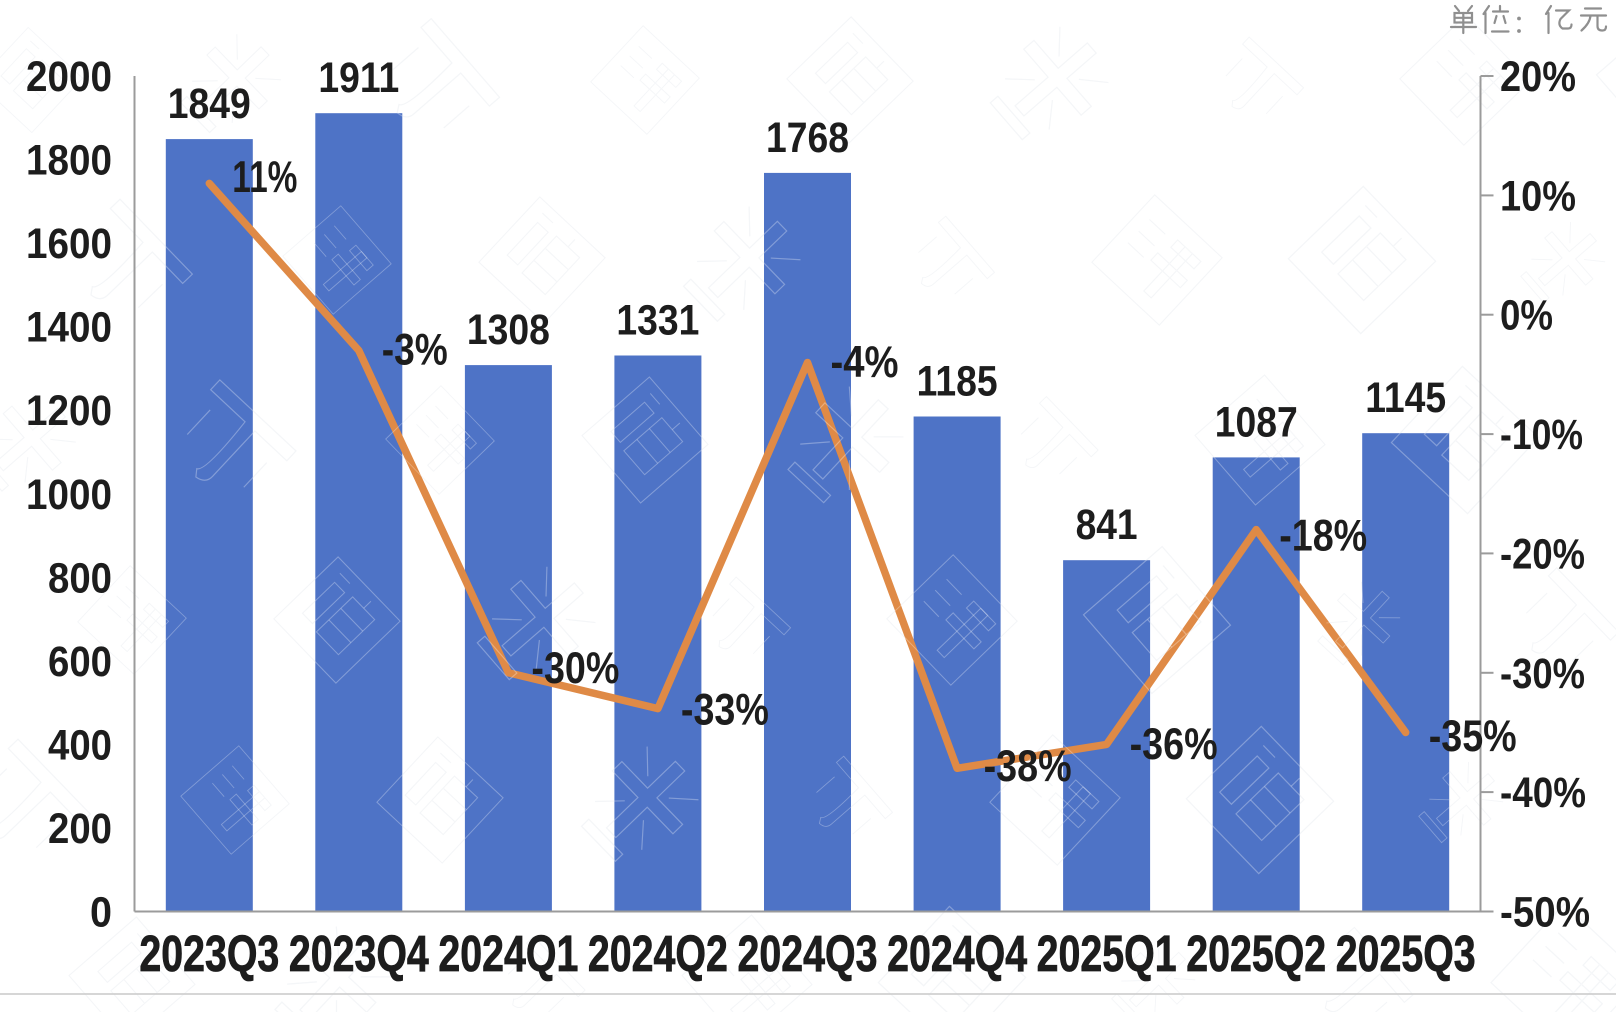  Describe the element at coordinates (69, 410) in the screenshot. I see `svg-text: 1200` at that location.